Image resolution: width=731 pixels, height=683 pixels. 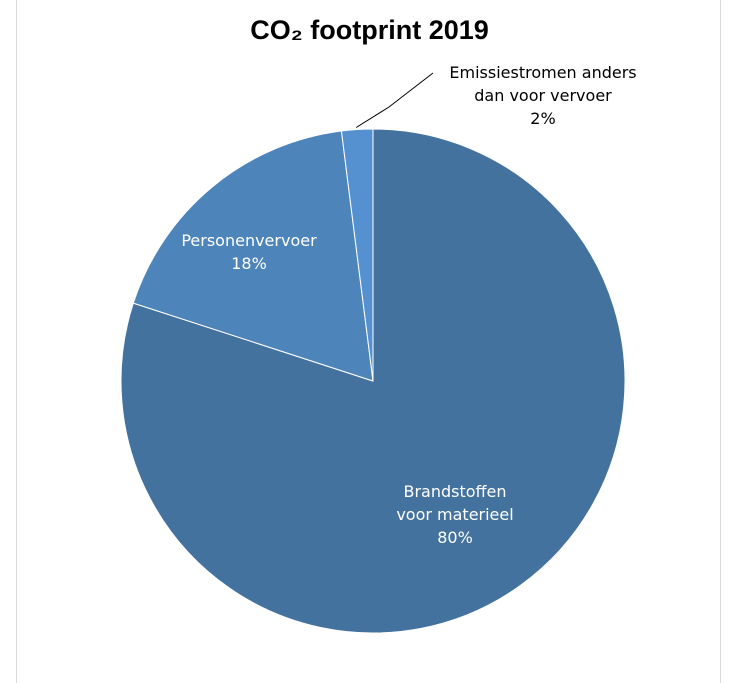 I want to click on leader-lines, so click(x=394, y=100).